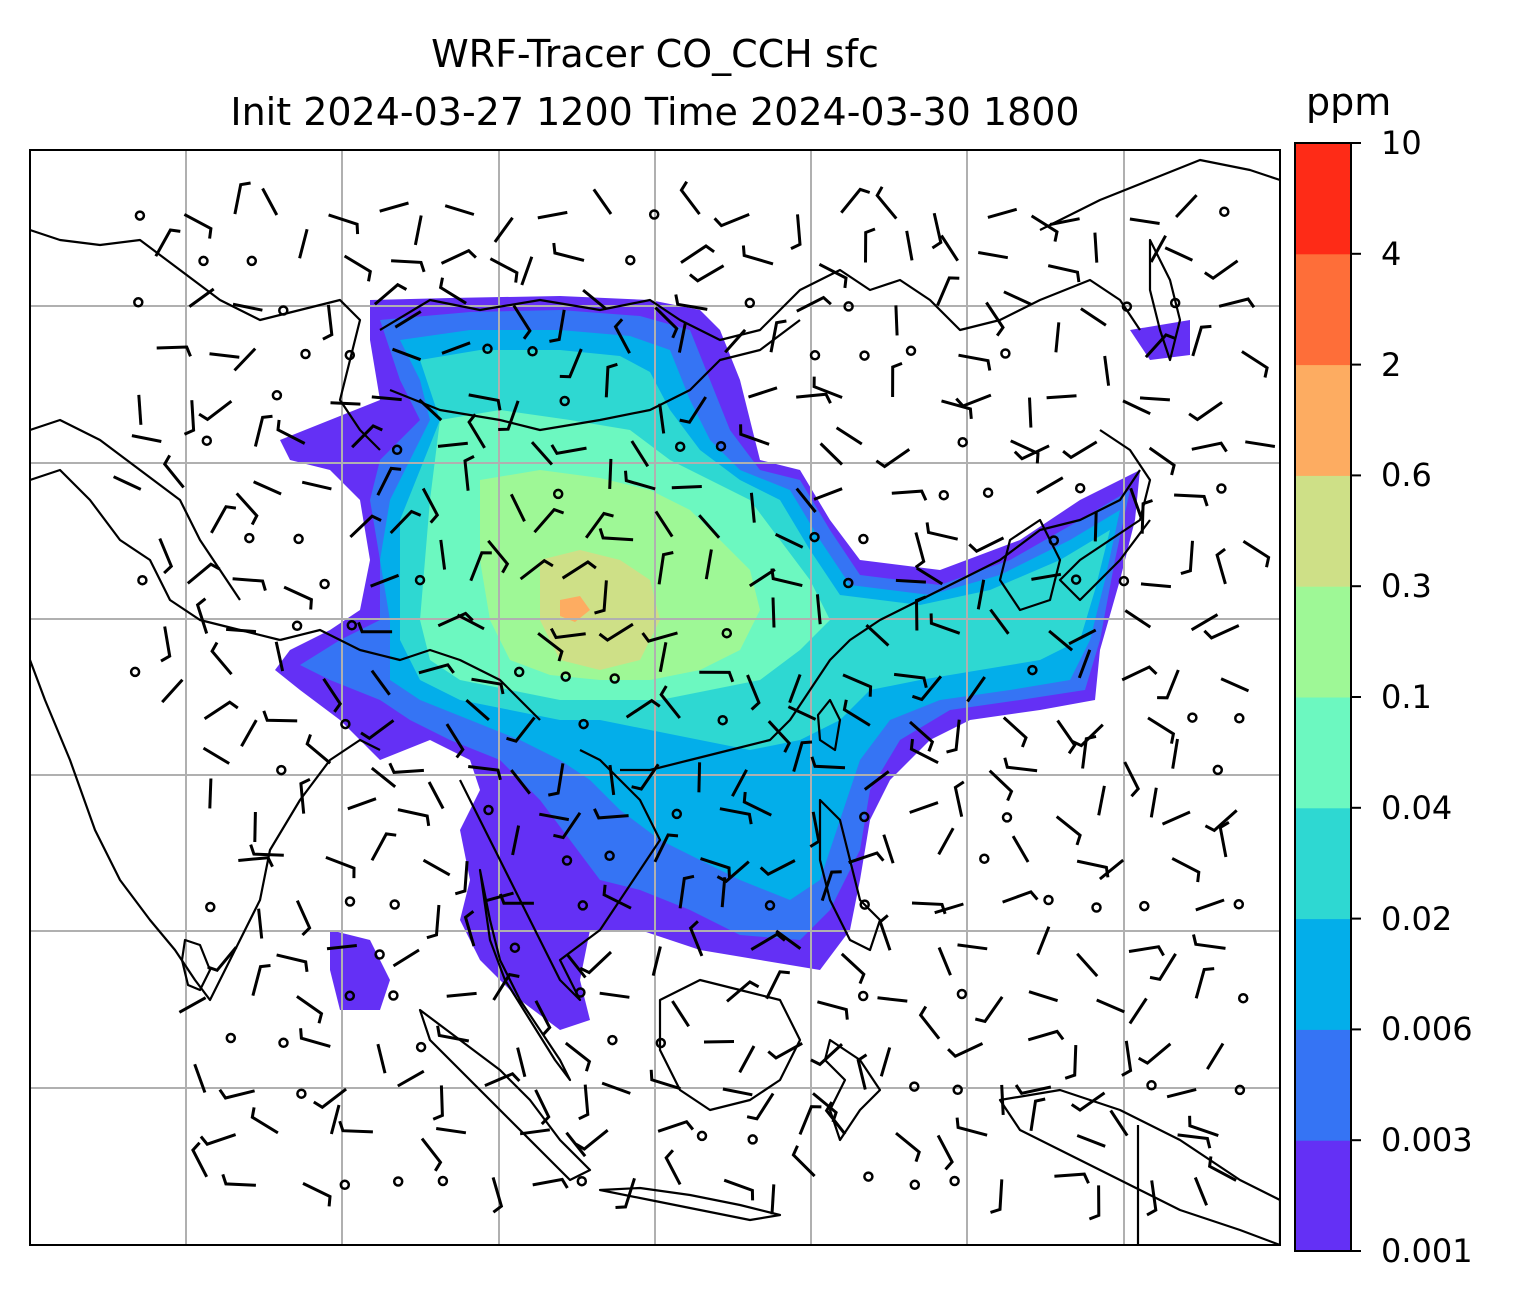 The width and height of the screenshot is (1528, 1306). Describe the element at coordinates (1406, 586) in the screenshot. I see `colorbar-tick-label: 0.3` at that location.